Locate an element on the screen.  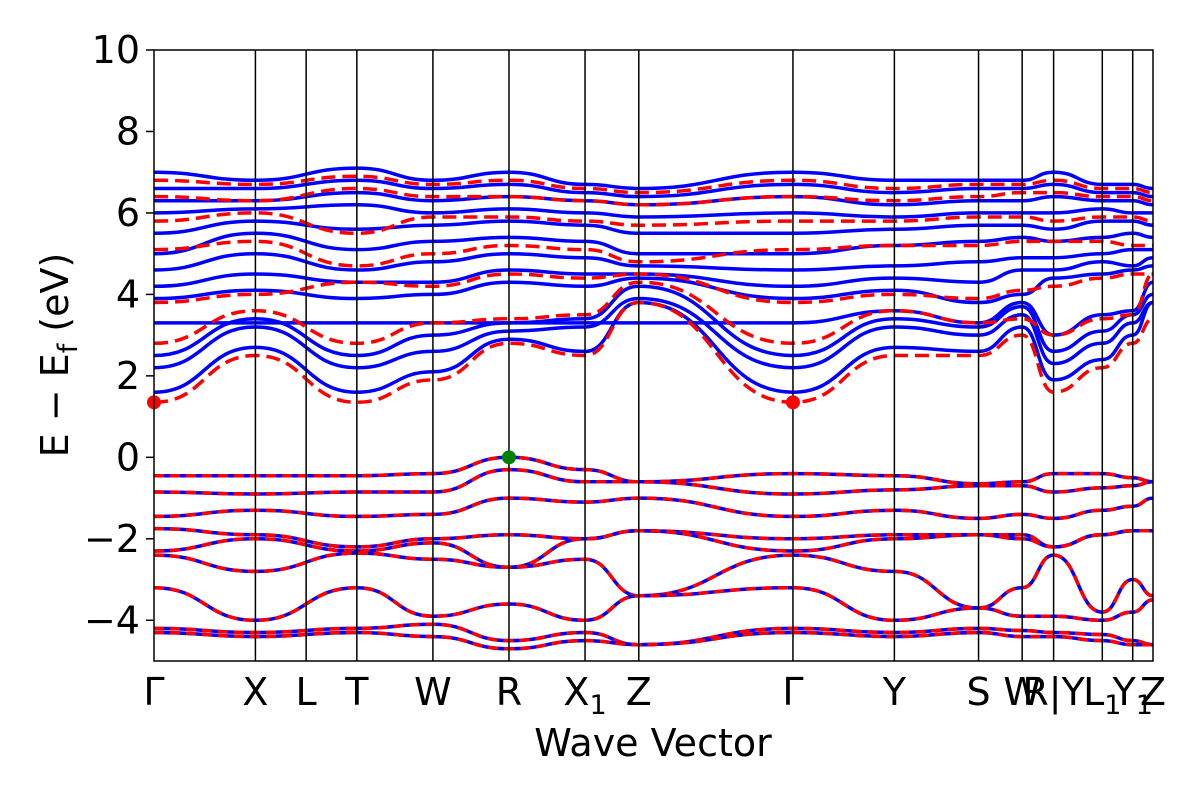
y-tick-label: −2 is located at coordinates (112, 539).